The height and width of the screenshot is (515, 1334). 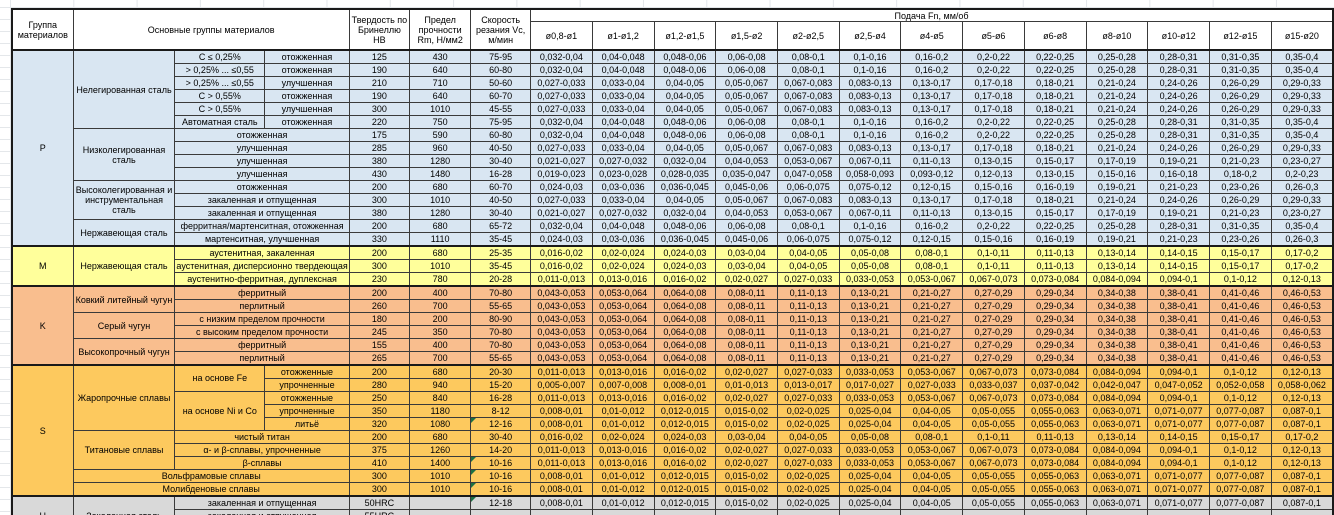 What do you see at coordinates (1240, 226) in the screenshot?
I see `feed-cell: 0,31-0,35` at bounding box center [1240, 226].